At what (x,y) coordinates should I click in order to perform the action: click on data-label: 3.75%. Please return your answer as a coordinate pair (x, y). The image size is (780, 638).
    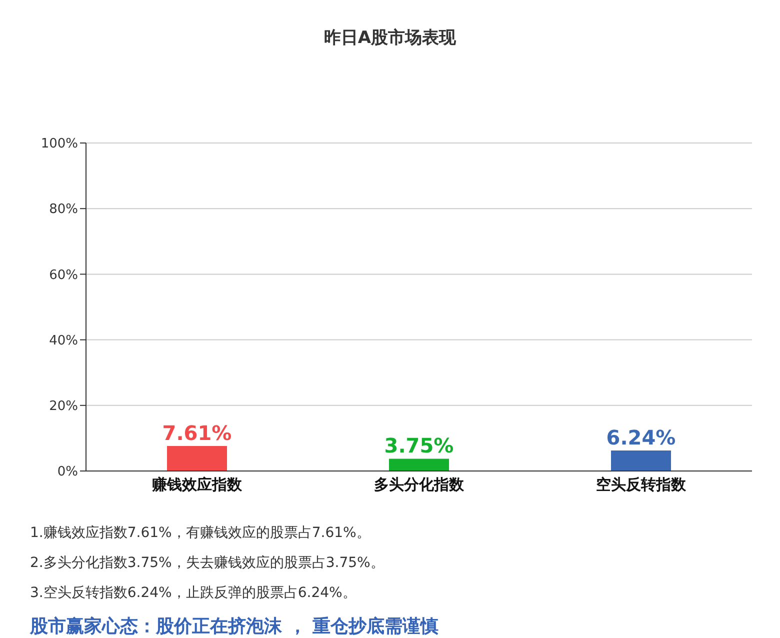
    Looking at the image, I should click on (419, 446).